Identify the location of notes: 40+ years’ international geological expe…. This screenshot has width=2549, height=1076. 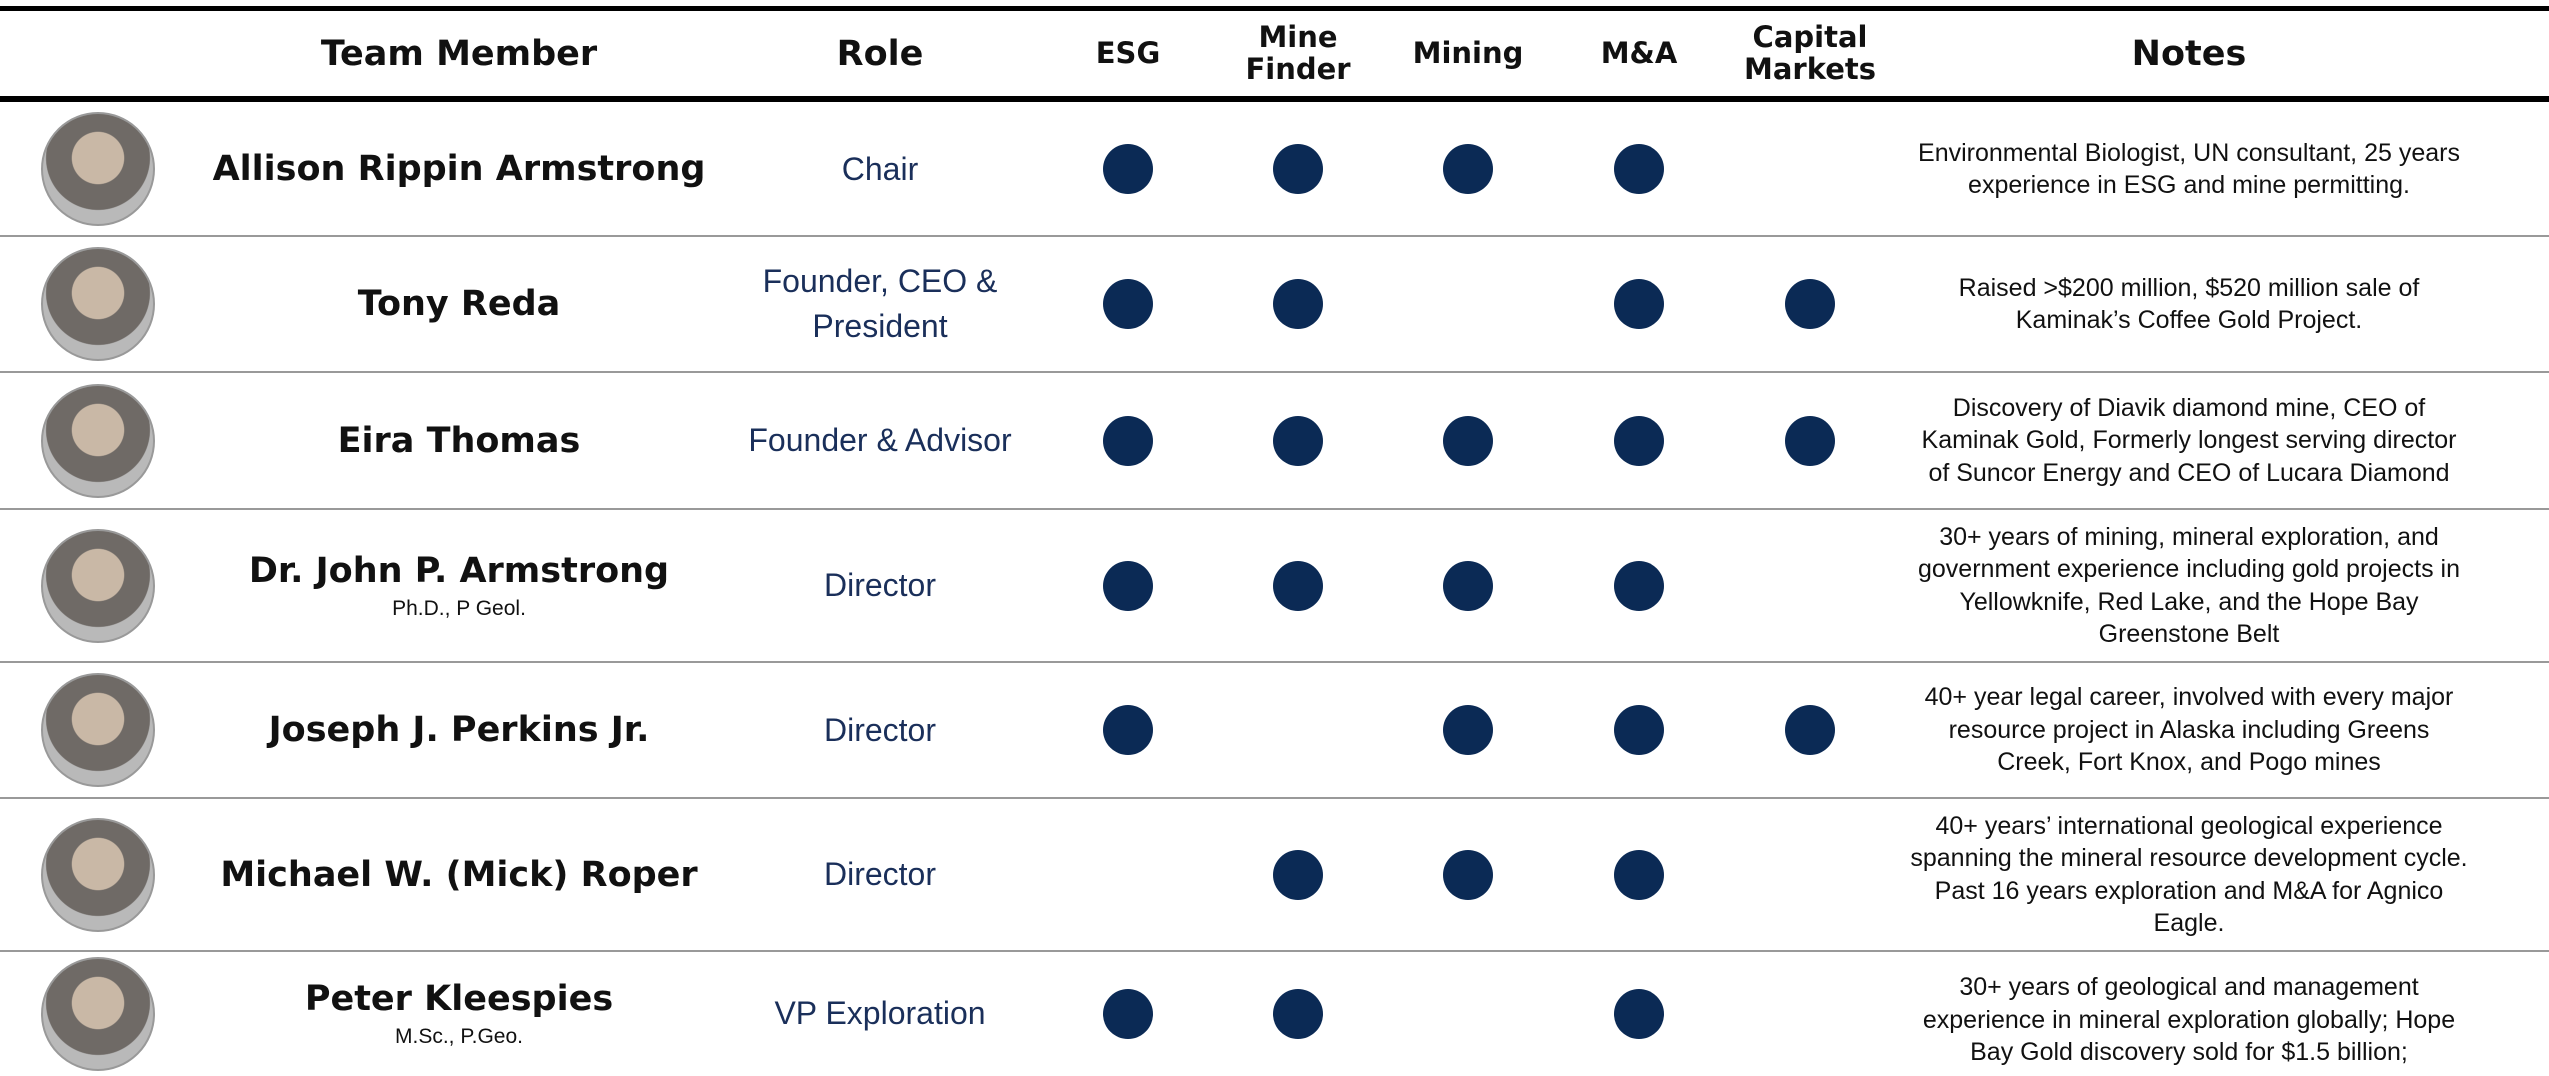
(2189, 874).